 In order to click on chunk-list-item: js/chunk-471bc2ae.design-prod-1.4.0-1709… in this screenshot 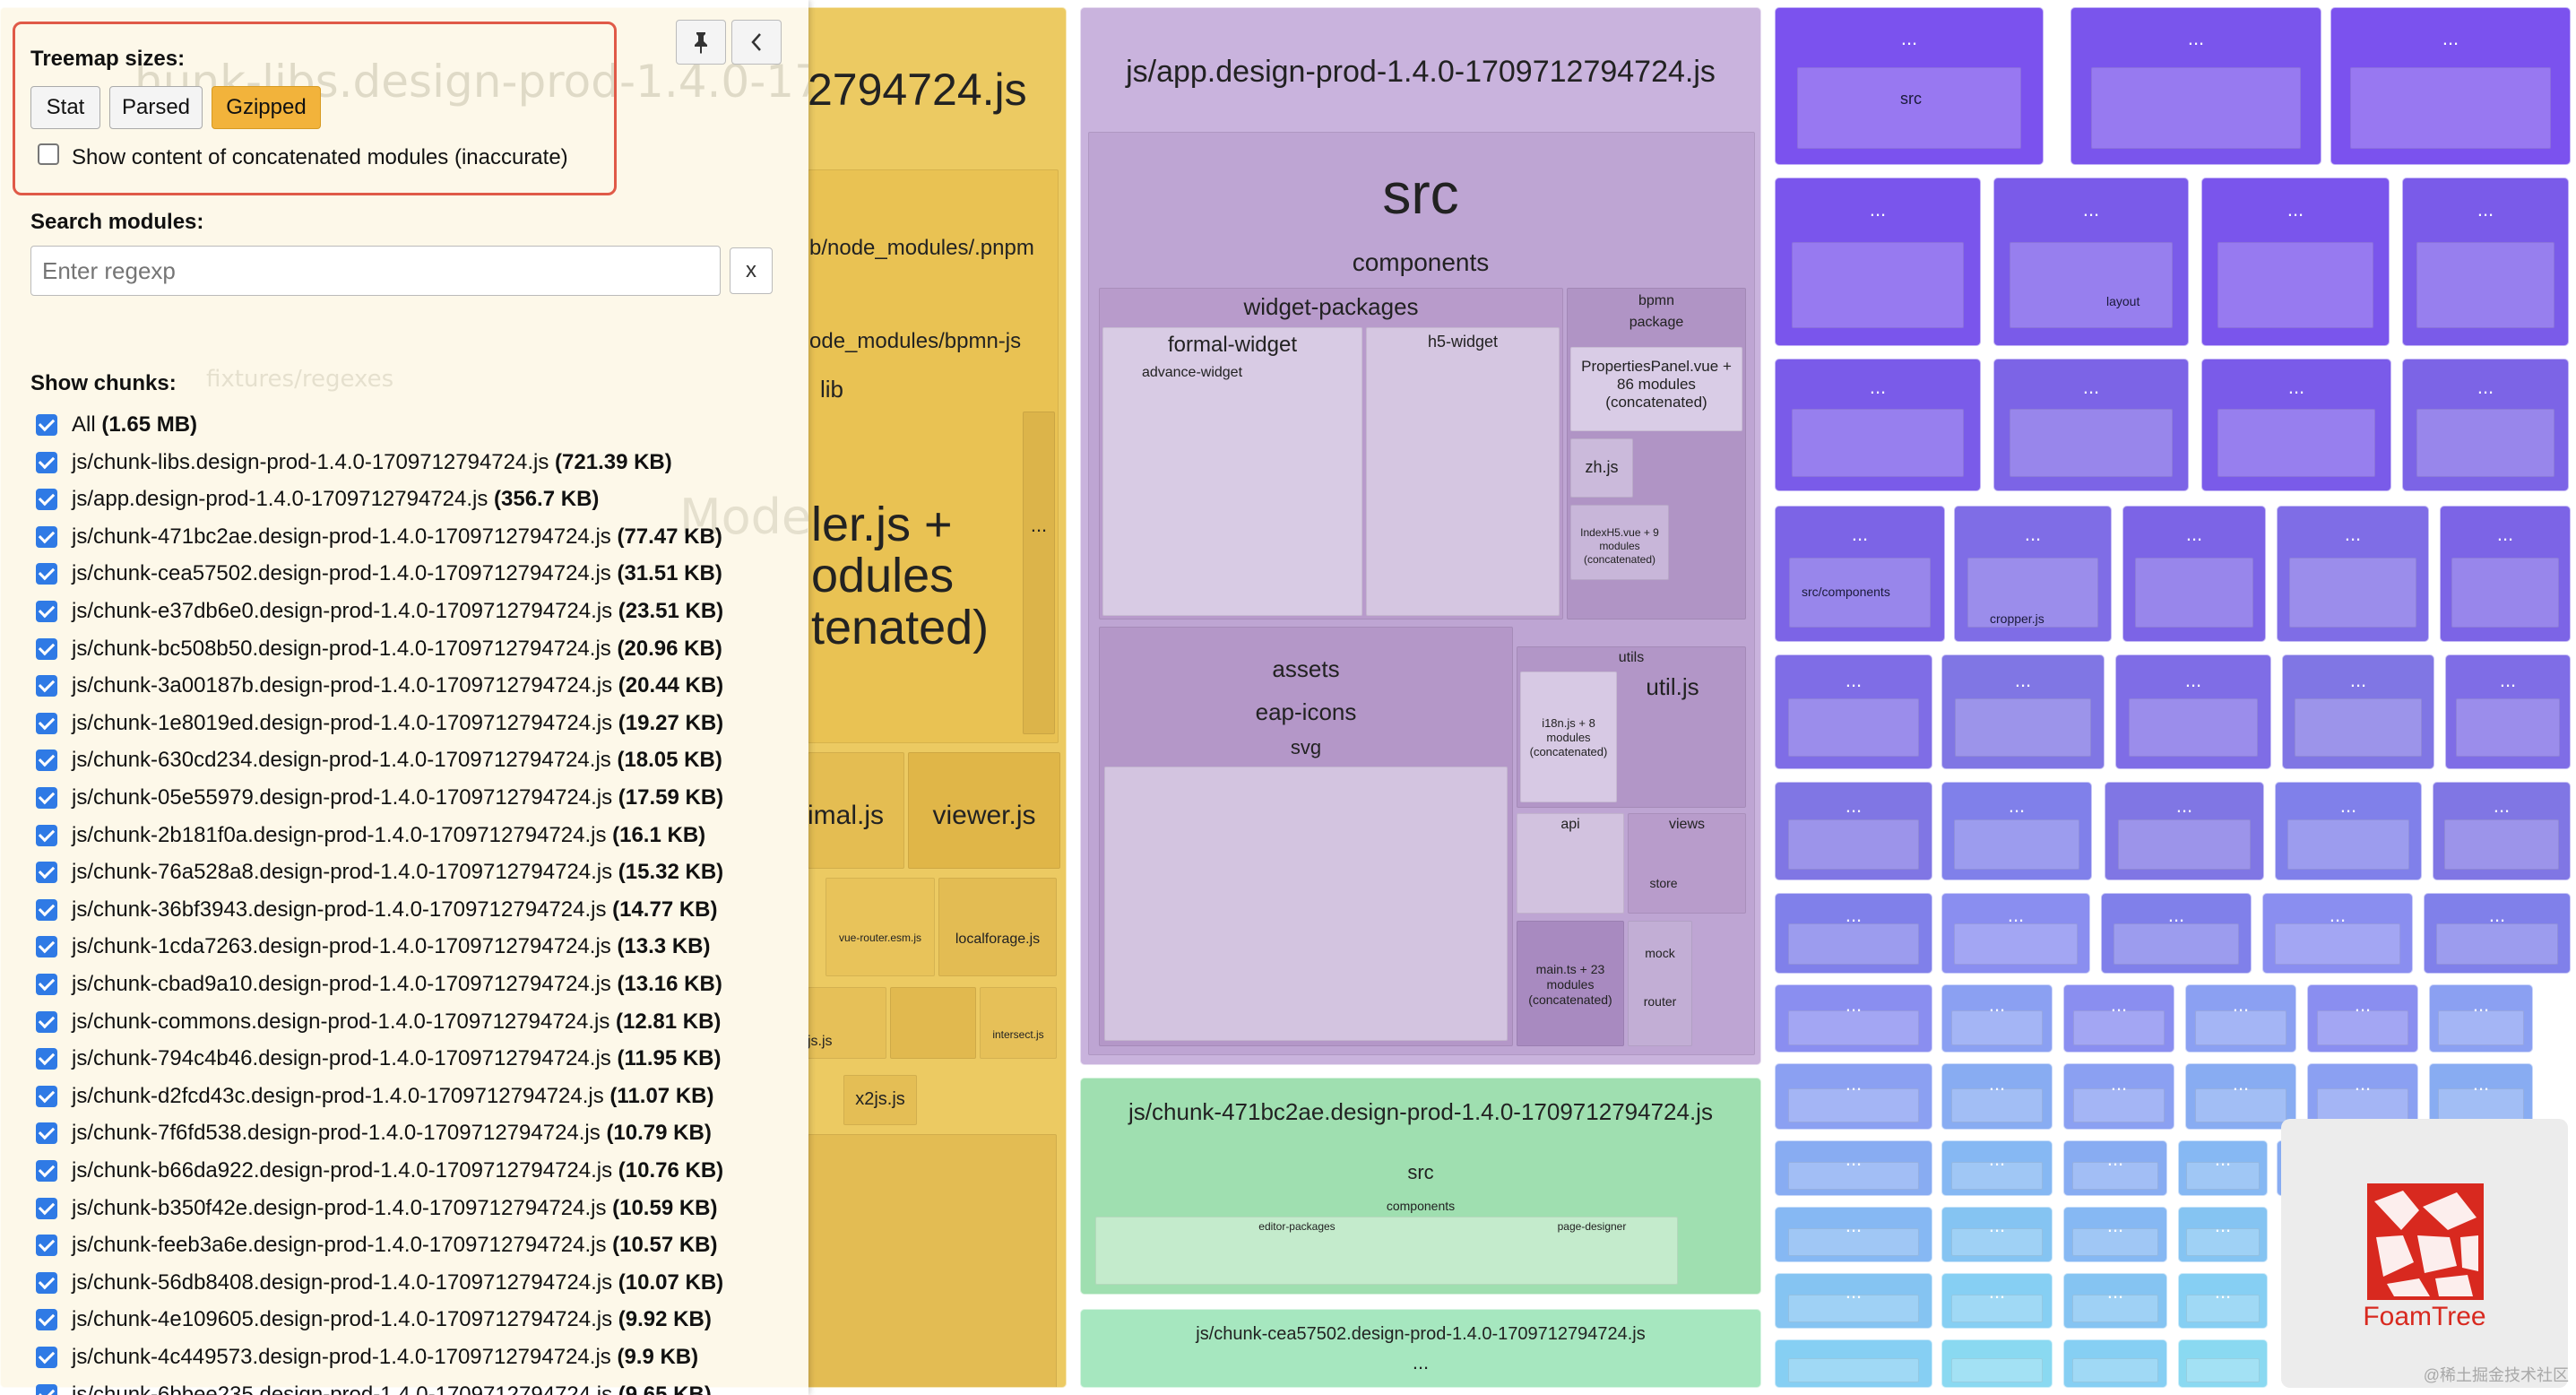, I will do `click(417, 539)`.